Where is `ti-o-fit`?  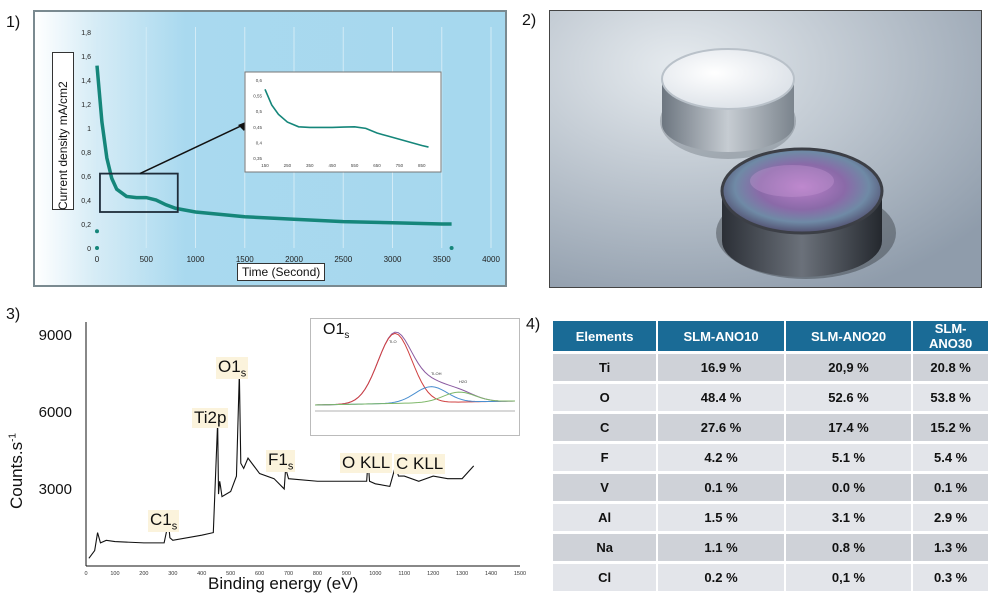 ti-o-fit is located at coordinates (415, 369).